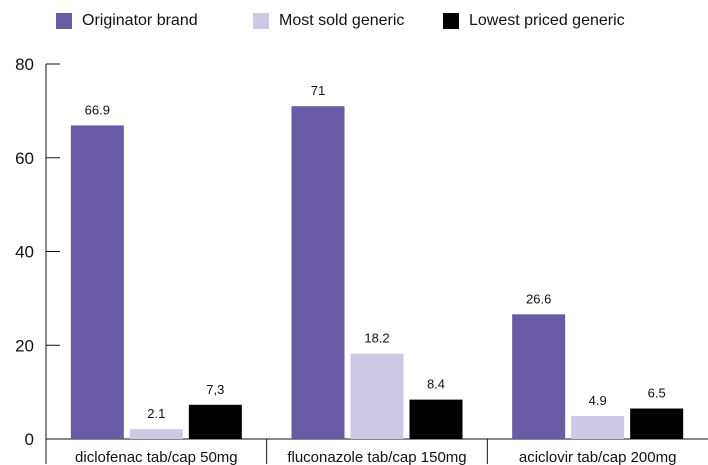 This screenshot has height=465, width=708. I want to click on bar-value-label: 8.4, so click(436, 384).